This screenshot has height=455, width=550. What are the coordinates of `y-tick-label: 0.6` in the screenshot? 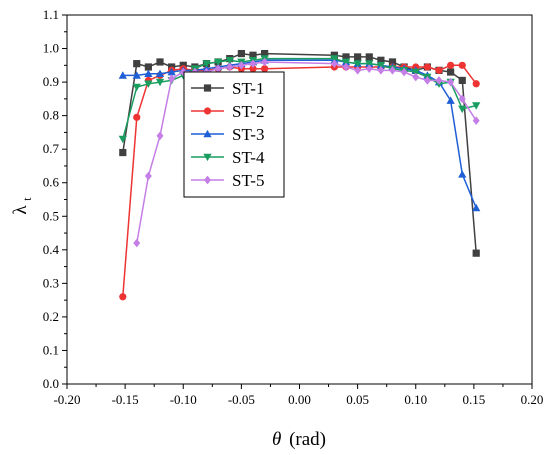 It's located at (51, 182).